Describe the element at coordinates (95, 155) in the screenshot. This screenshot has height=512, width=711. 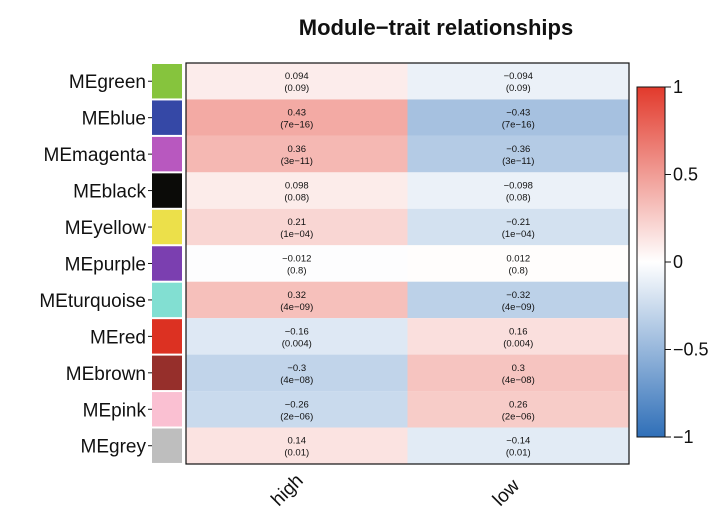
I see `row-label-MEmagenta: MEmagenta` at that location.